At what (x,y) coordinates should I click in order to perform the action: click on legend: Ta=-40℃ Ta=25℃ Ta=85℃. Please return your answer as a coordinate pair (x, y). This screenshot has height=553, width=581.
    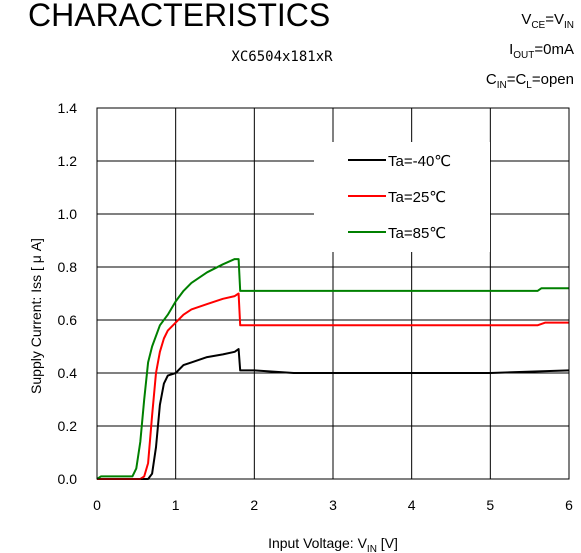
    Looking at the image, I should click on (402, 197).